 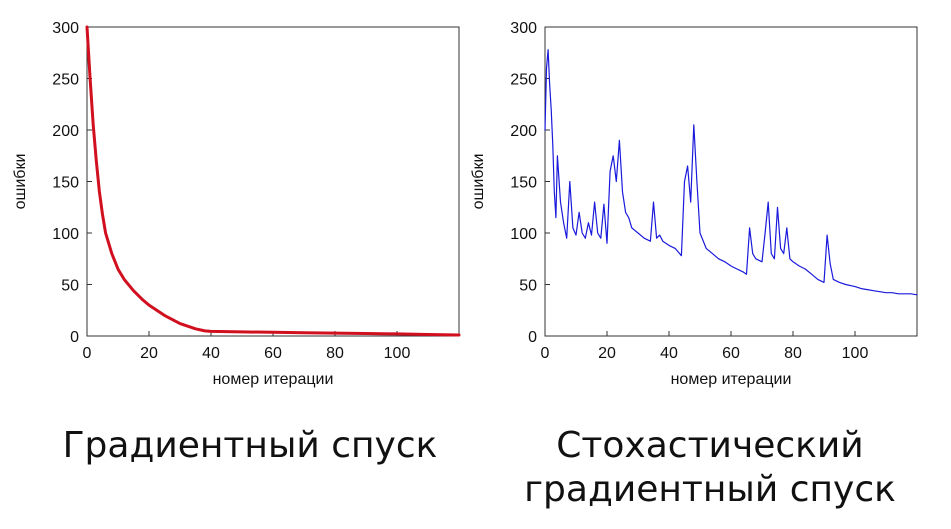 What do you see at coordinates (710, 468) in the screenshot?
I see `caption-stochastic-gradient-descent: Стохастический градиентный спуск` at bounding box center [710, 468].